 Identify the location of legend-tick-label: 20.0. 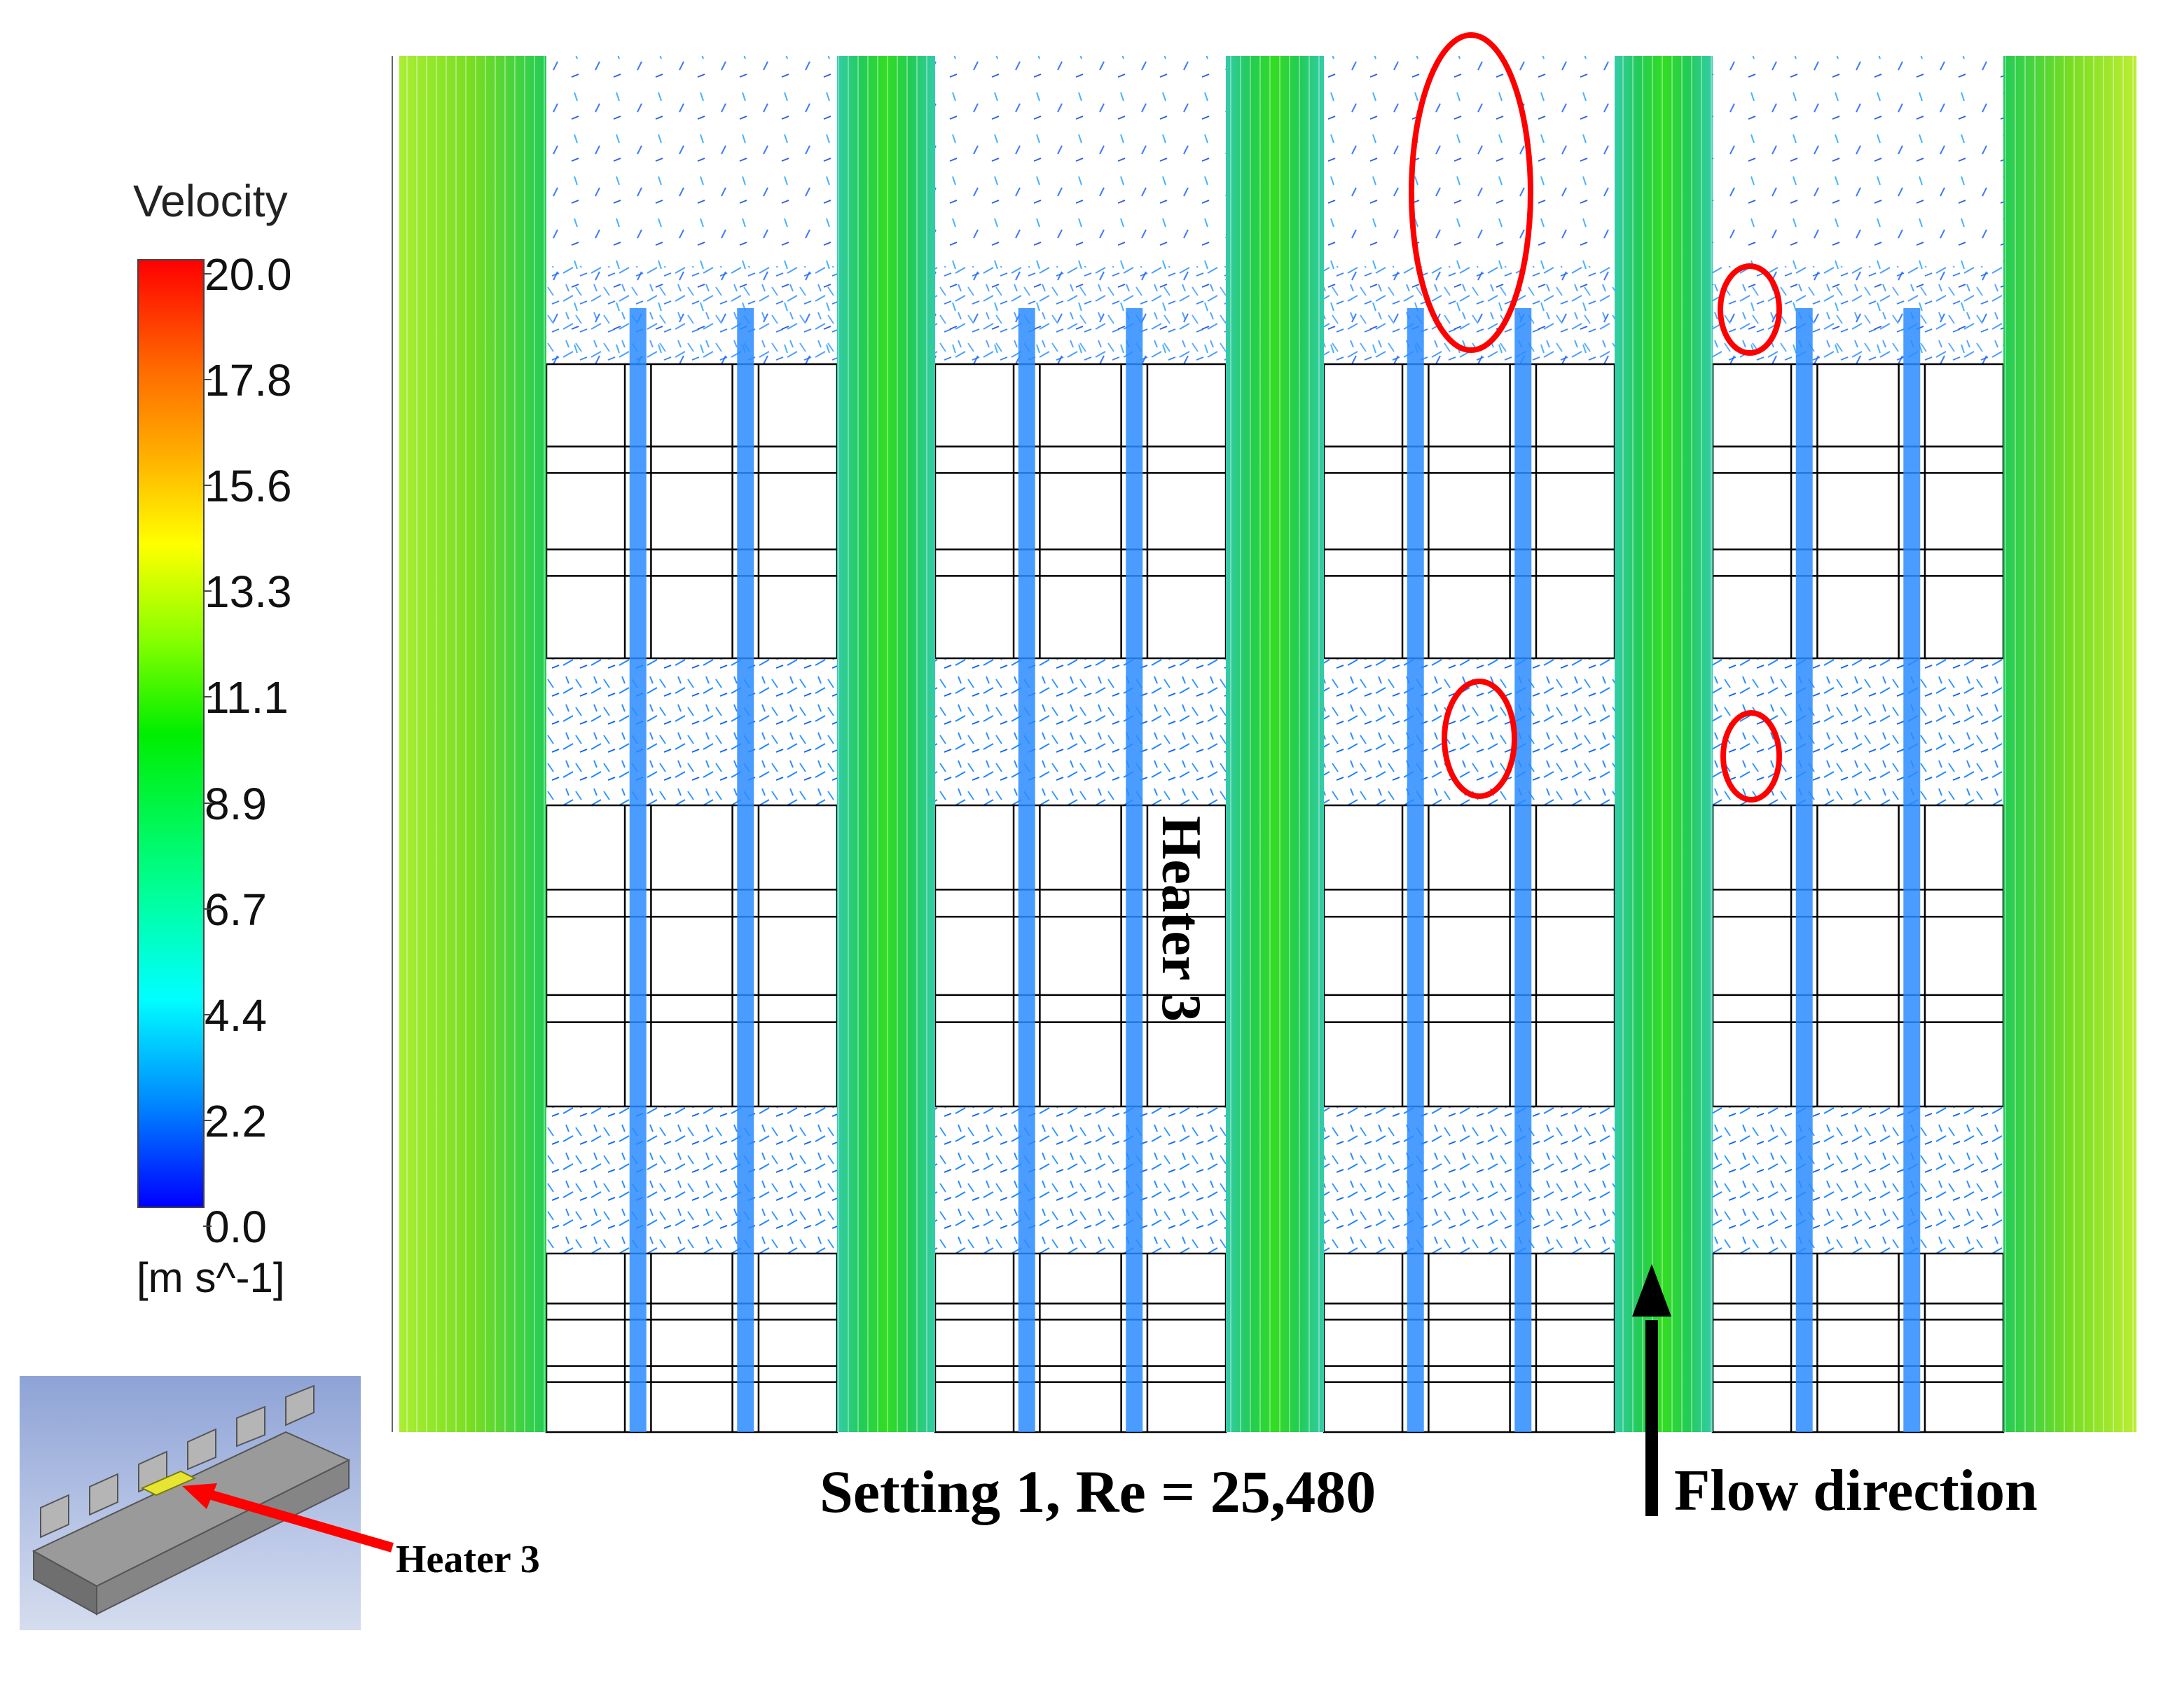
(249, 274).